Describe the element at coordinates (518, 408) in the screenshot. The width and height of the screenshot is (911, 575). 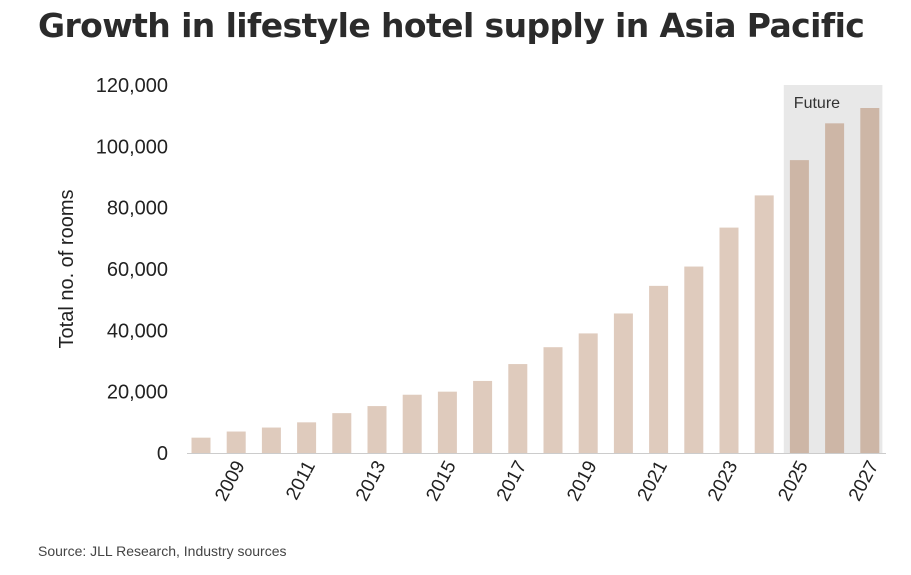
I see `bar-2017` at that location.